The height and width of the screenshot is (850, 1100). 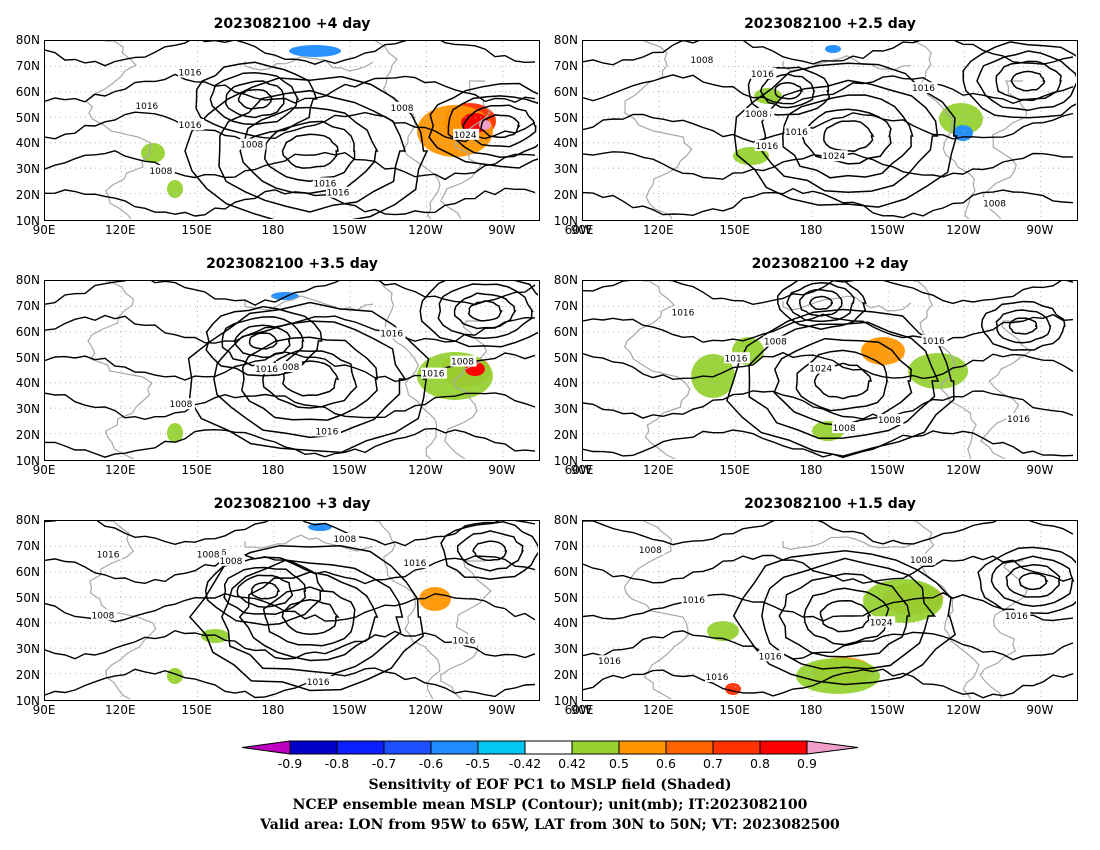 I want to click on colorbar-label: -0.8, so click(x=337, y=763).